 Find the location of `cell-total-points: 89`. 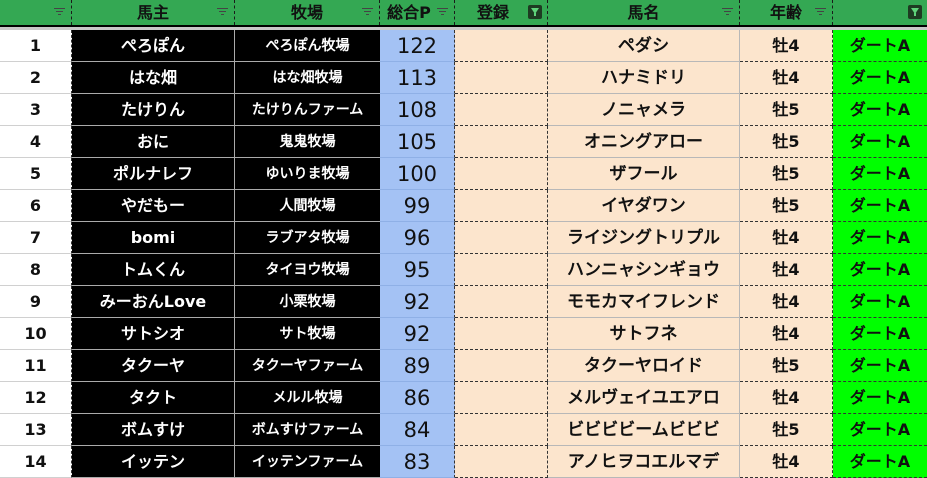

cell-total-points: 89 is located at coordinates (417, 366).